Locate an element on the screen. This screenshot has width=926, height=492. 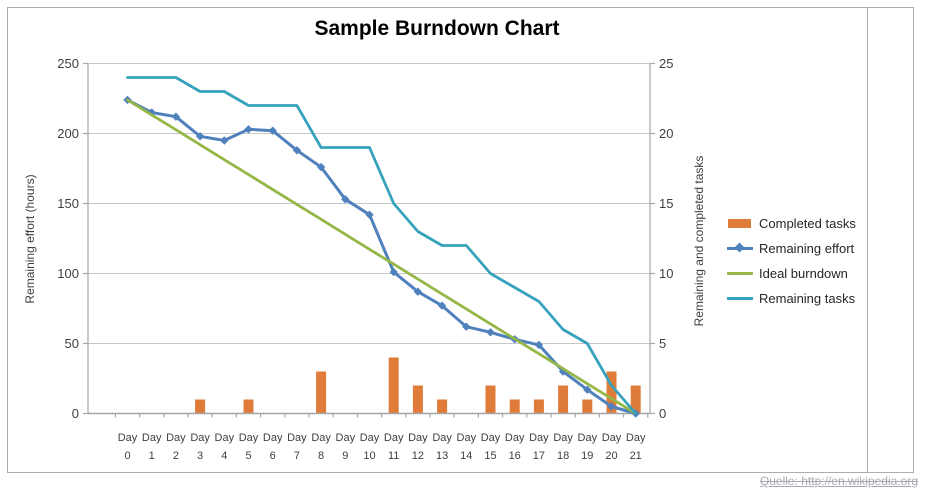
legend-item-remaining-tasks: Remaining tasks is located at coordinates (791, 298).